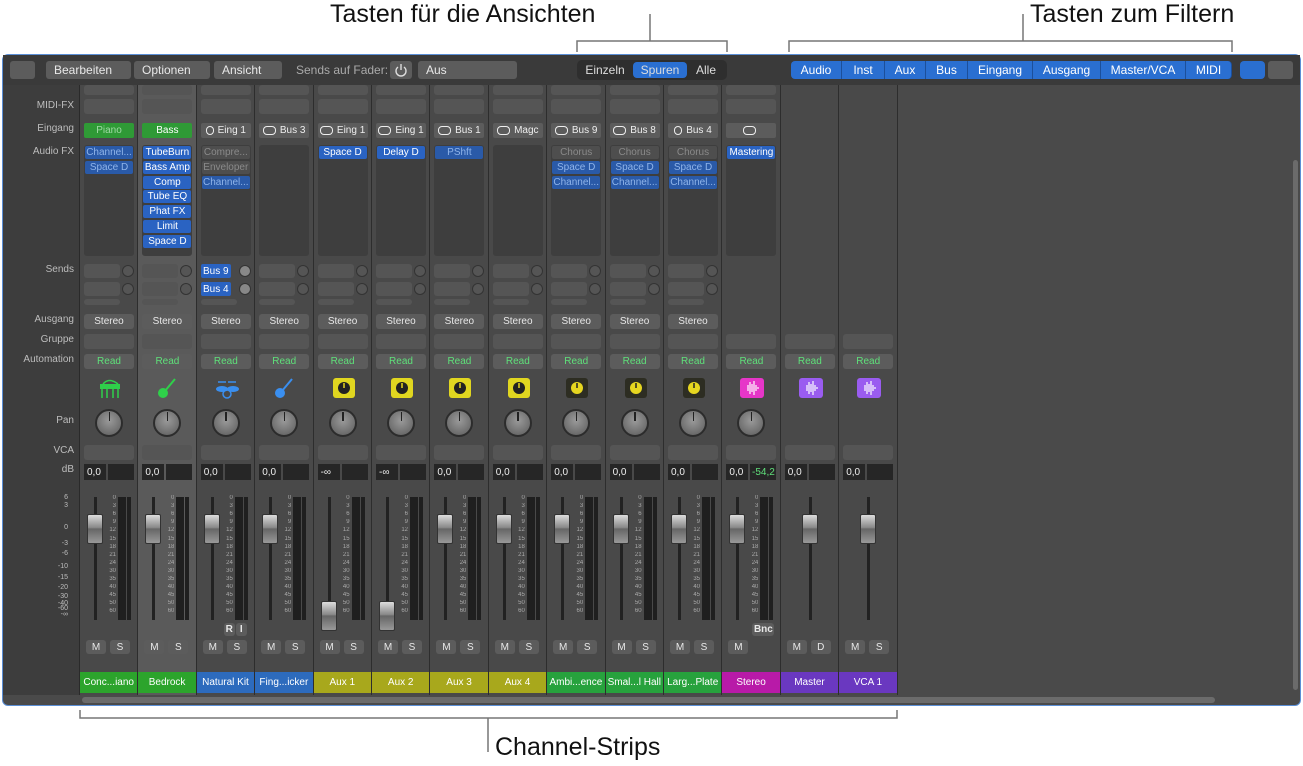  I want to click on filter-button: Bus, so click(947, 70).